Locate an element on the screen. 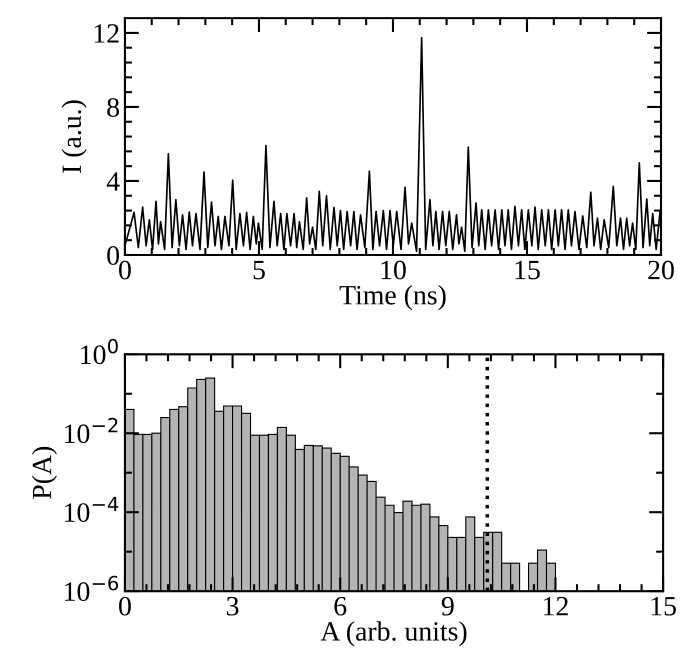 This screenshot has height=671, width=698. x-tick-label: 20 is located at coordinates (661, 270).